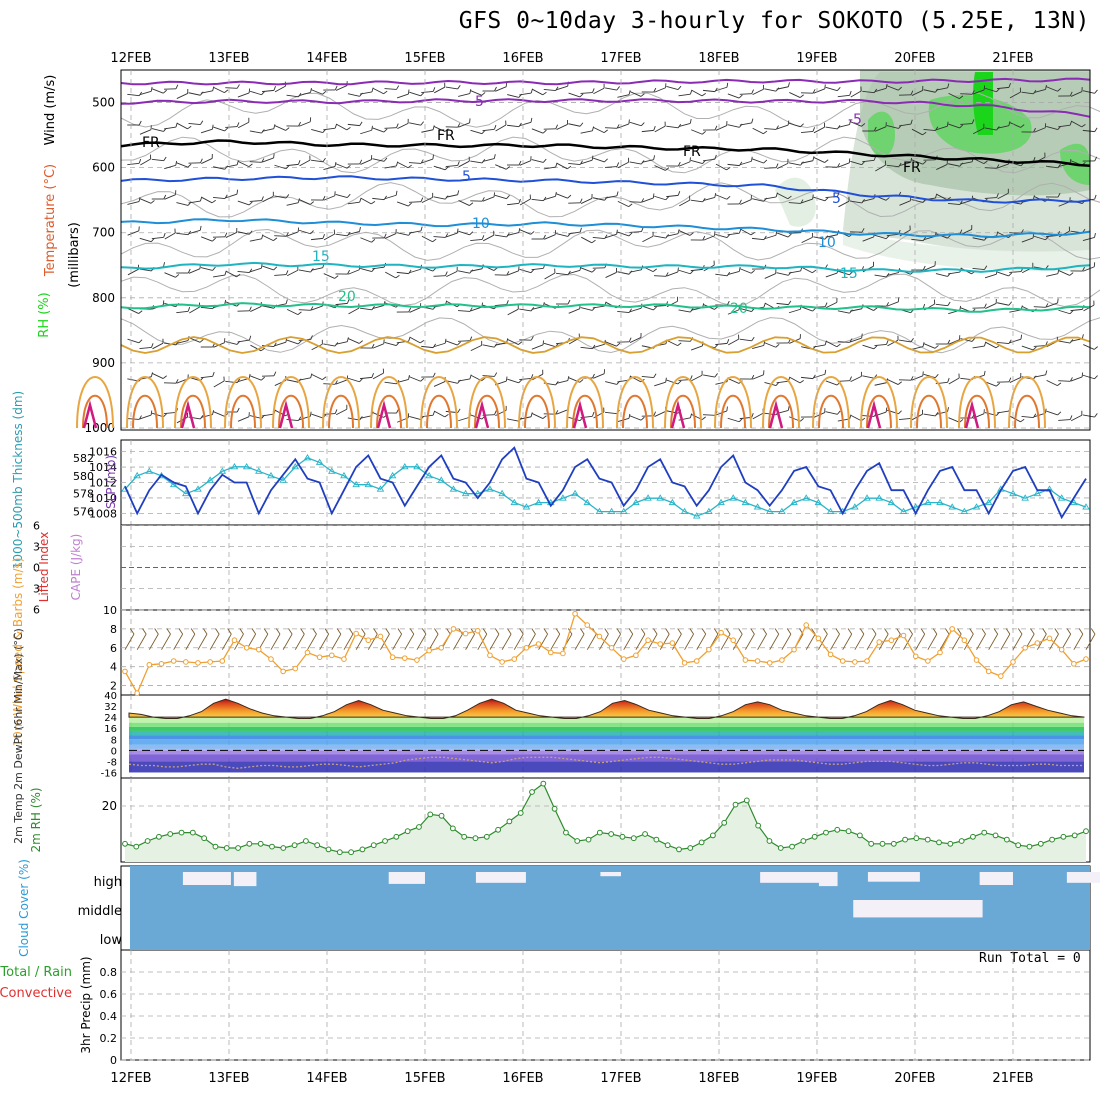 Image resolution: width=1100 pixels, height=1100 pixels. I want to click on li-tick-label: 0, so click(36, 568).